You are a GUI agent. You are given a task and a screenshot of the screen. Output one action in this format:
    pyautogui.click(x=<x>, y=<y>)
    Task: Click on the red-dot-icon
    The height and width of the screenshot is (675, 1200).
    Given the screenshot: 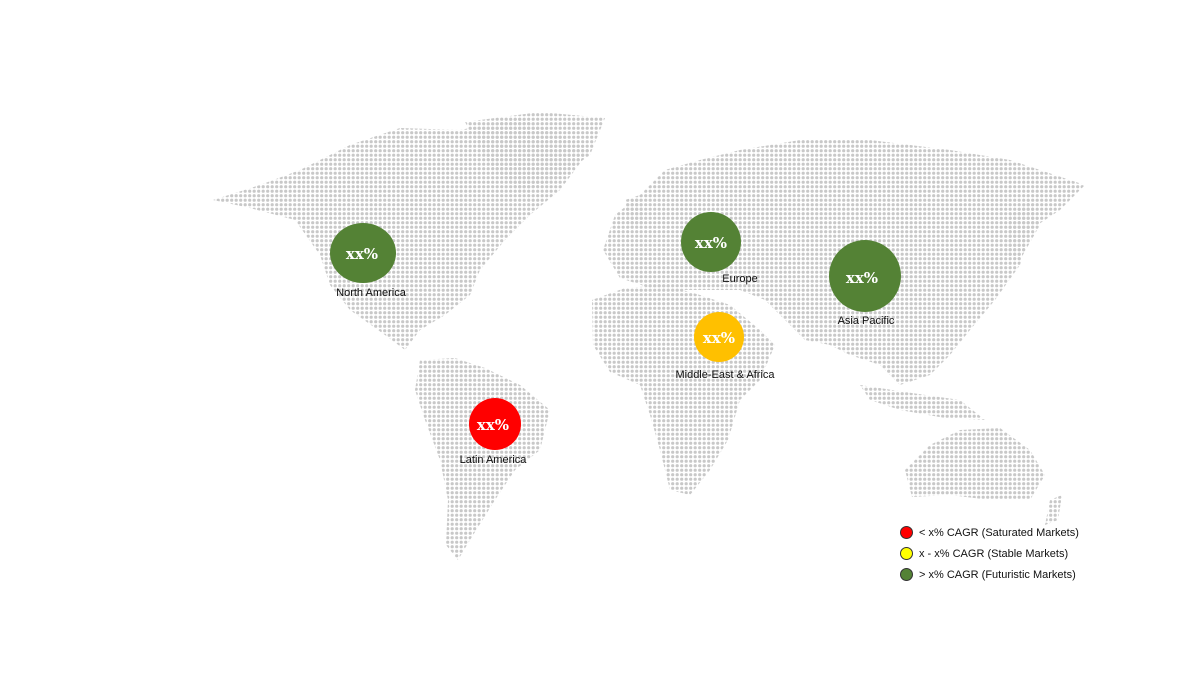 What is the action you would take?
    pyautogui.click(x=906, y=532)
    